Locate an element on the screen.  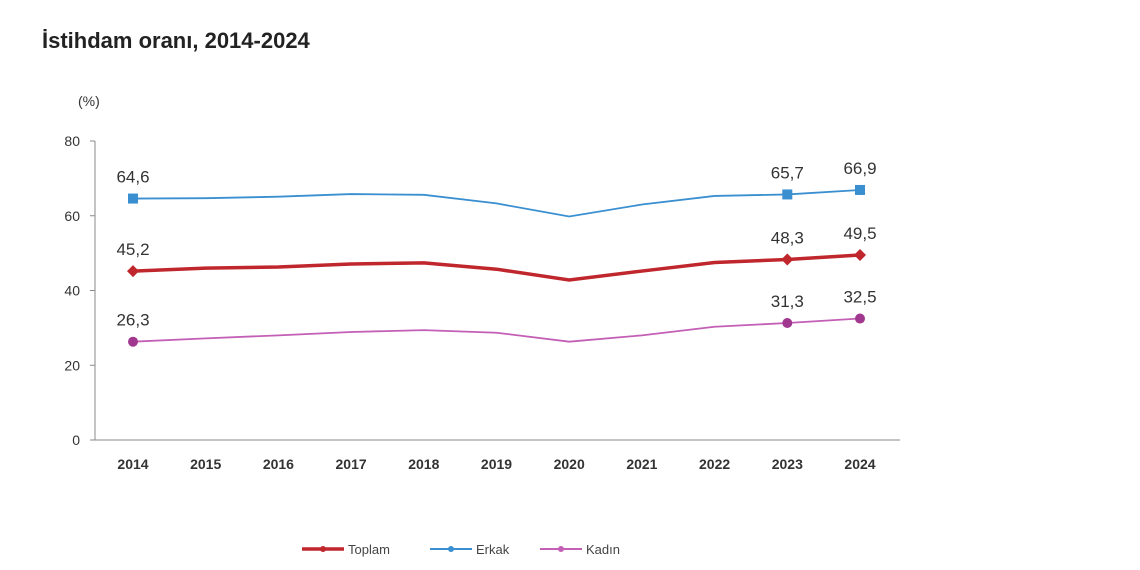
x-tick-label: 2023 is located at coordinates (787, 464).